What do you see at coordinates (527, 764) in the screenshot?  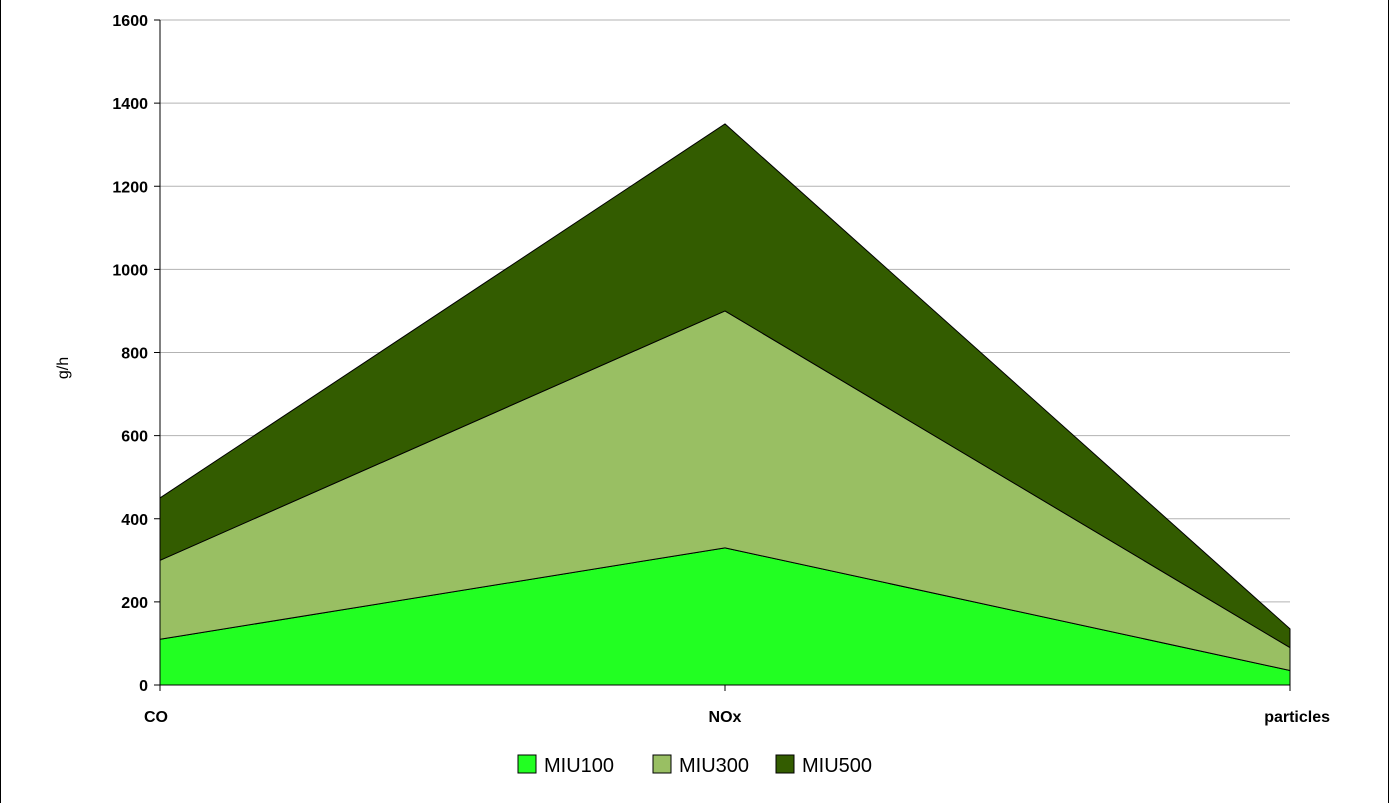 I see `legend-swatch-miu100` at bounding box center [527, 764].